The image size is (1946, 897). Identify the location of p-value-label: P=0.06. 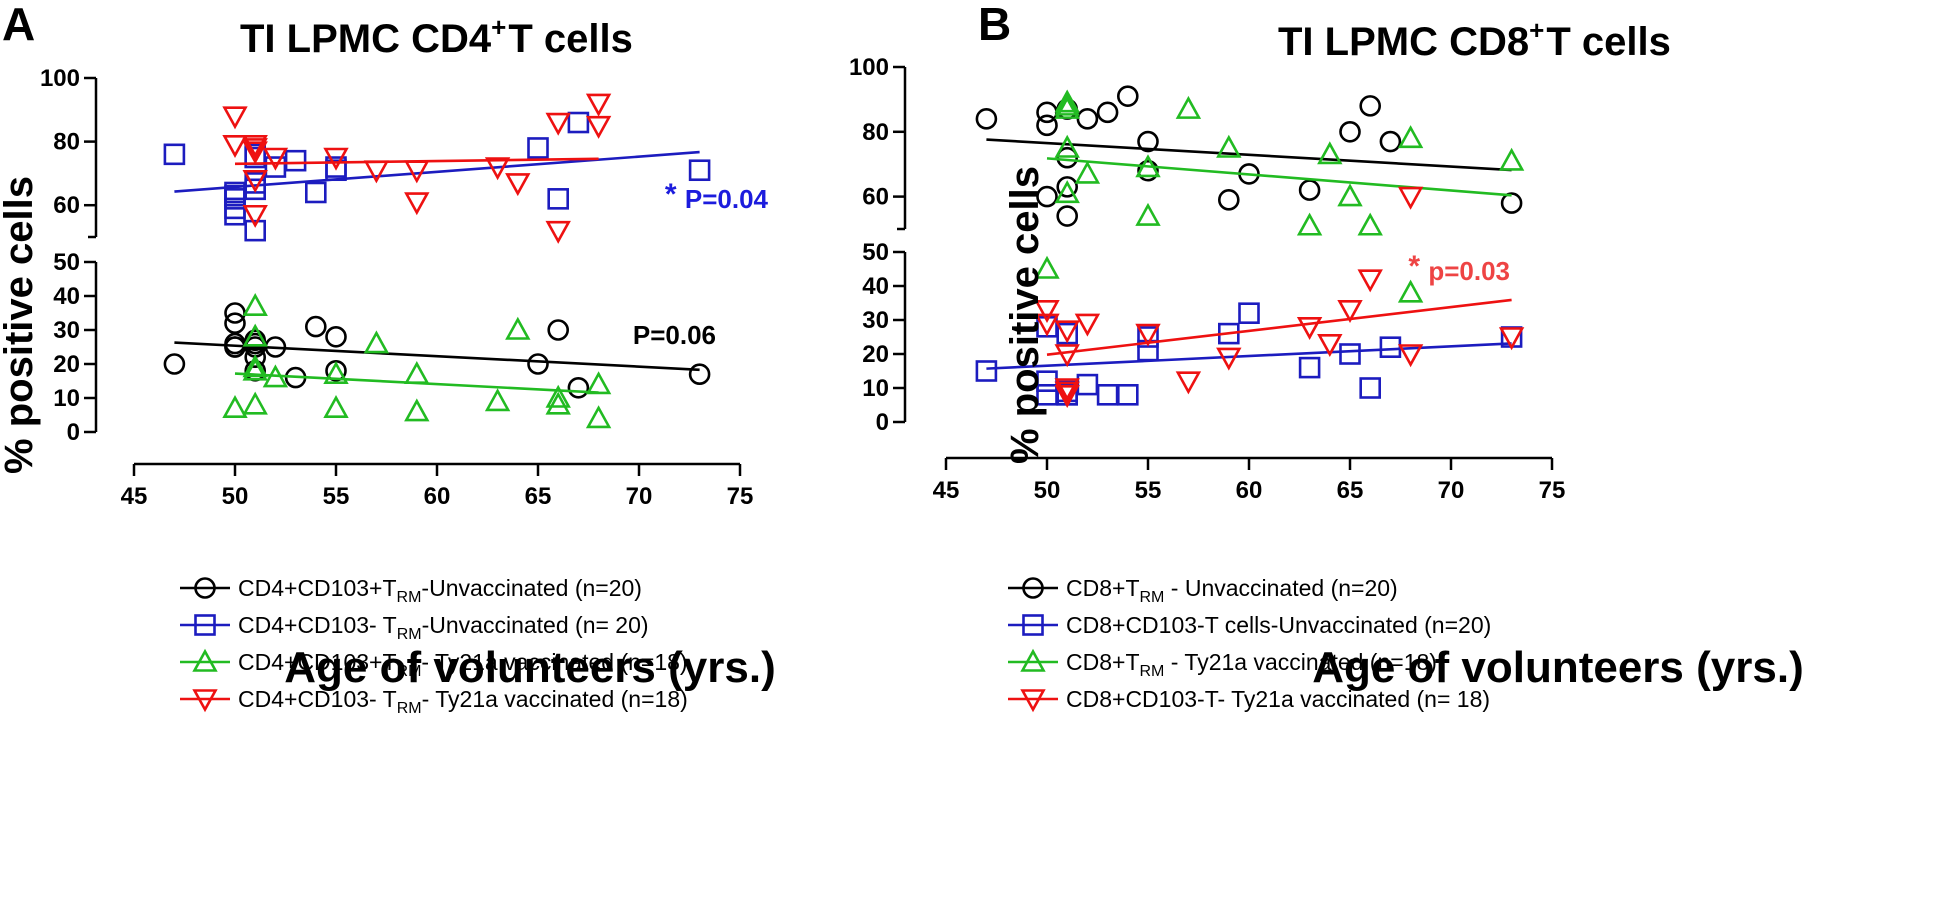
(674, 335).